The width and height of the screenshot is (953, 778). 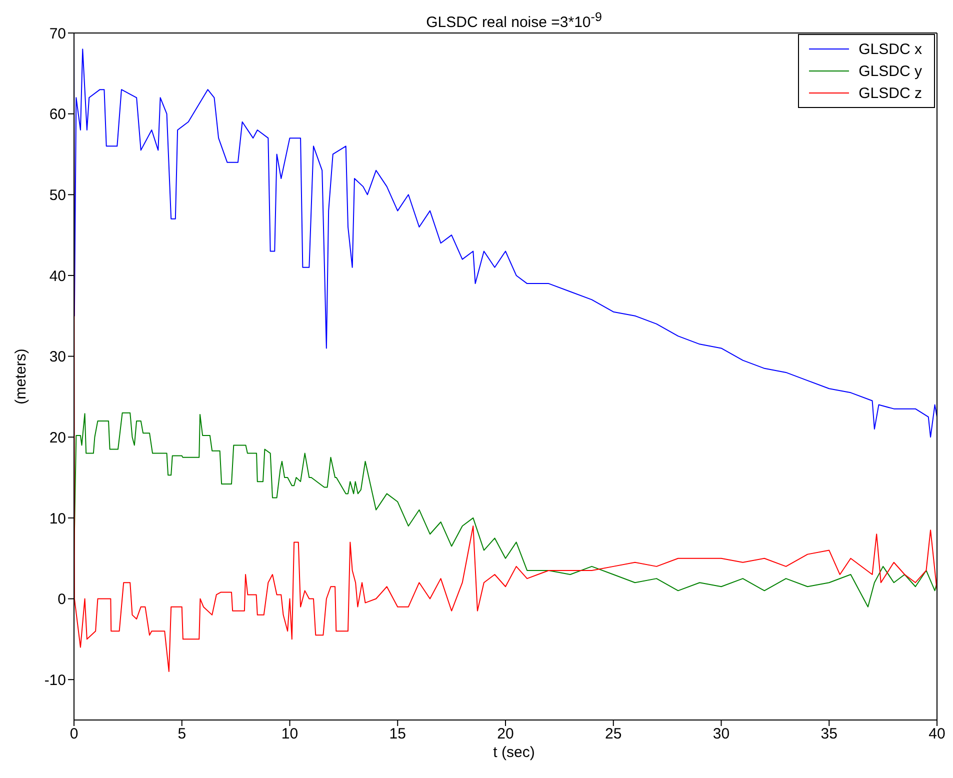 I want to click on chart-title: GLSDC real noise =3*10$^{-9}$, so click(x=514, y=20).